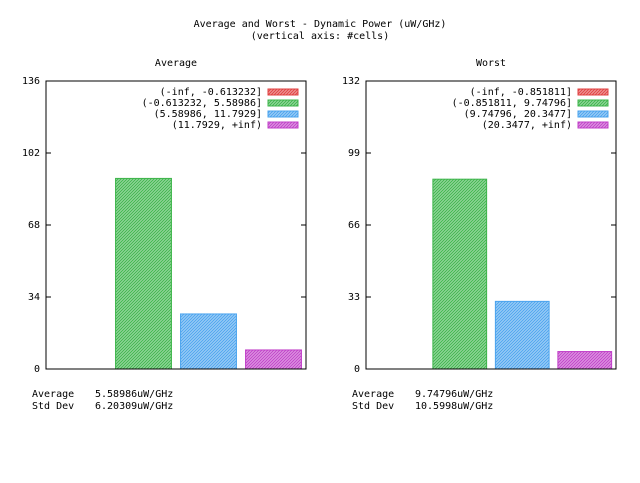  What do you see at coordinates (512, 103) in the screenshot?
I see `legend-label: (-0.851811, 9.74796]` at bounding box center [512, 103].